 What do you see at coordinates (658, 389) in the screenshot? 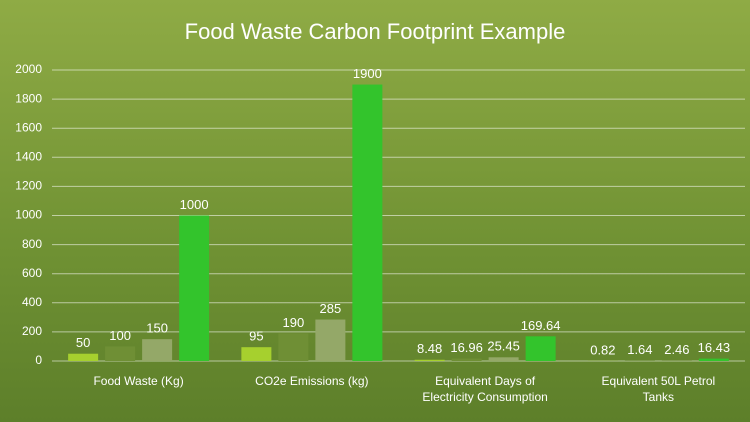
I see `x-tick-label: Equivalent 50L Petrol Tanks` at bounding box center [658, 389].